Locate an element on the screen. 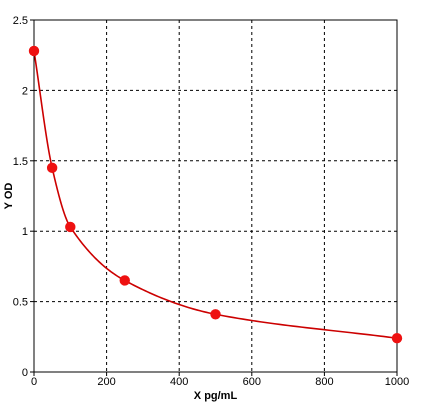 The image size is (429, 405). x-tick-label: 0 is located at coordinates (34, 382).